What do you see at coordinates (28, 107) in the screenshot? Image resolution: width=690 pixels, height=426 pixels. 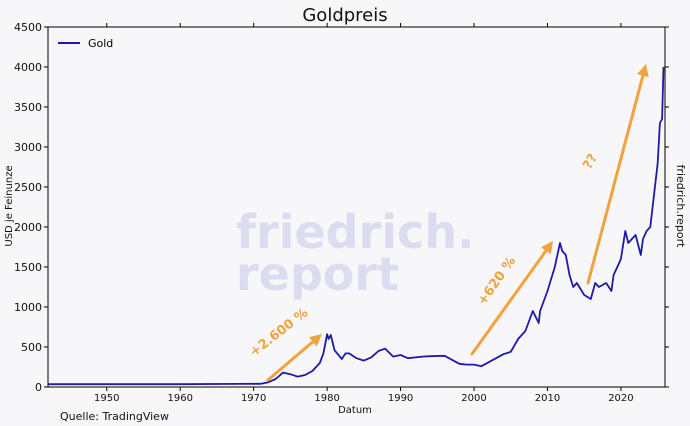 I see `y-tick-label: 3500` at bounding box center [28, 107].